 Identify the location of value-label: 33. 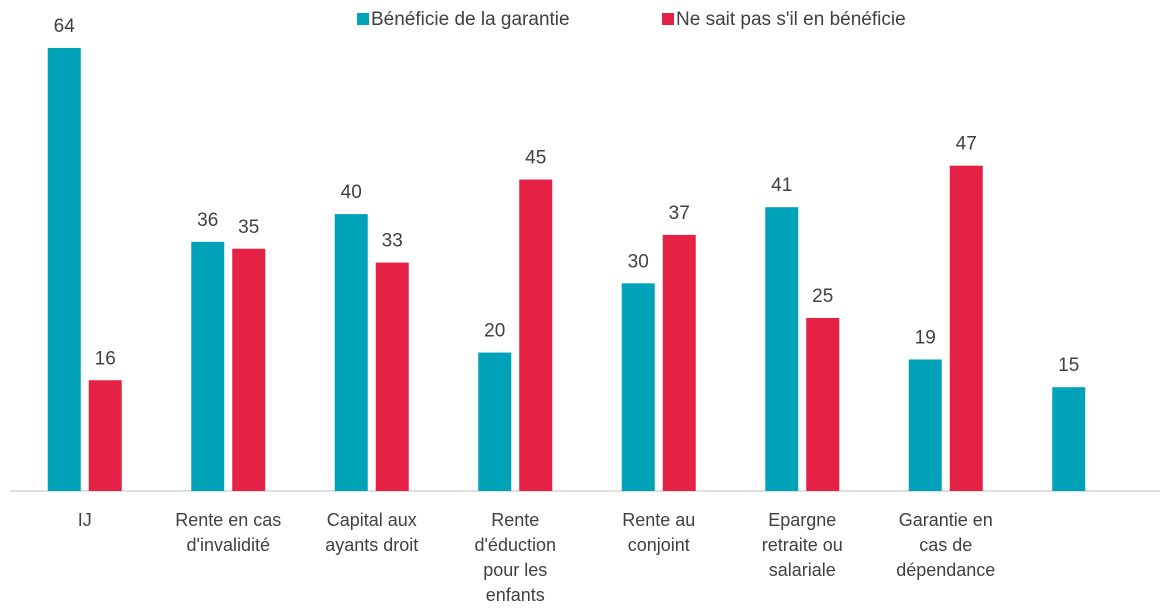
(392, 241).